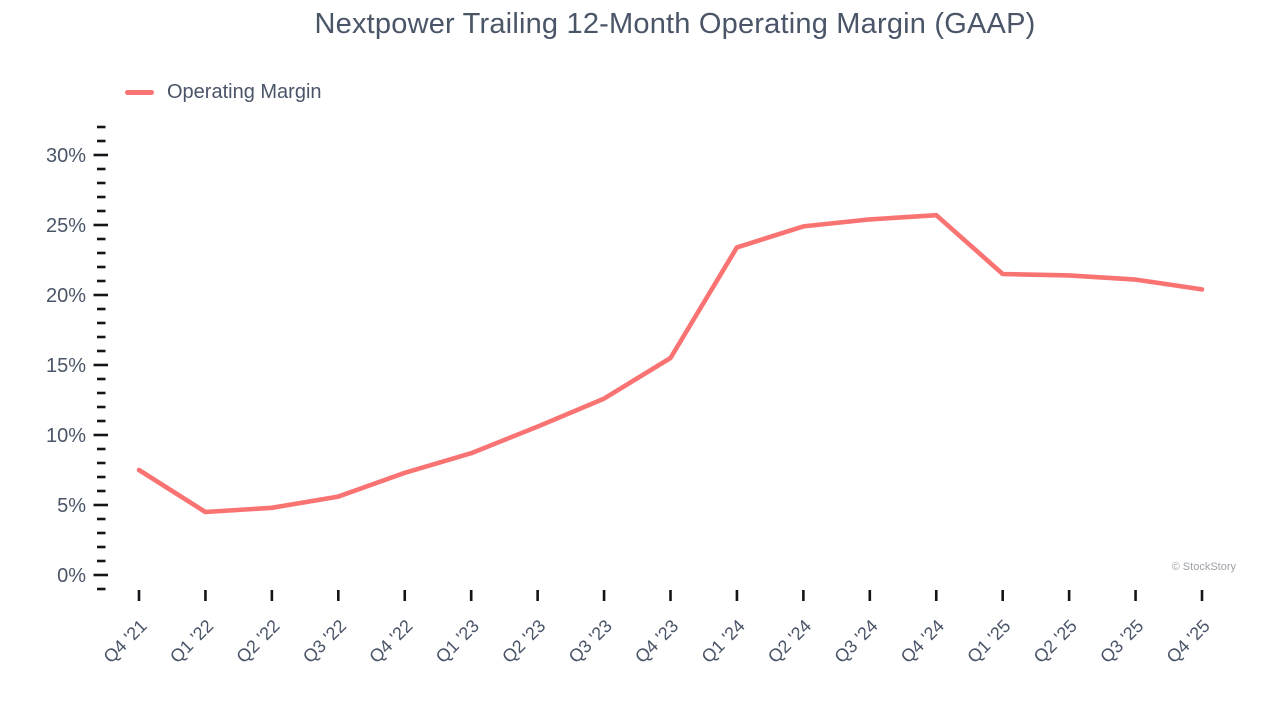 Image resolution: width=1280 pixels, height=720 pixels. What do you see at coordinates (457, 641) in the screenshot?
I see `svg-text: Q1 '23` at bounding box center [457, 641].